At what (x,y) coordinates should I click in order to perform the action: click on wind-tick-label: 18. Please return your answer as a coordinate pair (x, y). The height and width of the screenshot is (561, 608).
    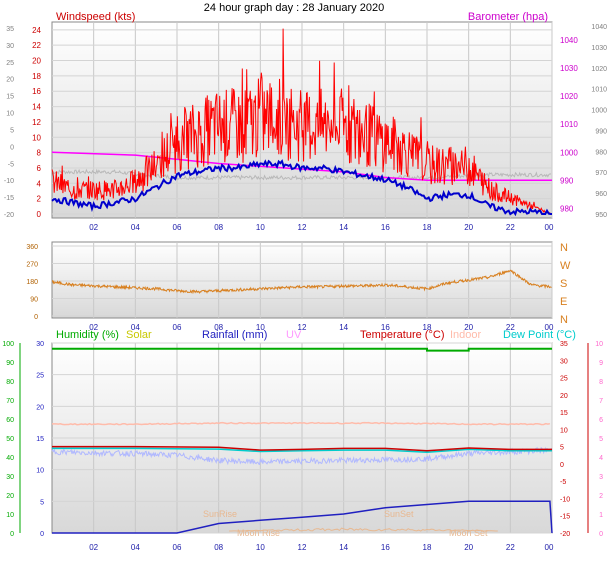
    Looking at the image, I should click on (36, 76).